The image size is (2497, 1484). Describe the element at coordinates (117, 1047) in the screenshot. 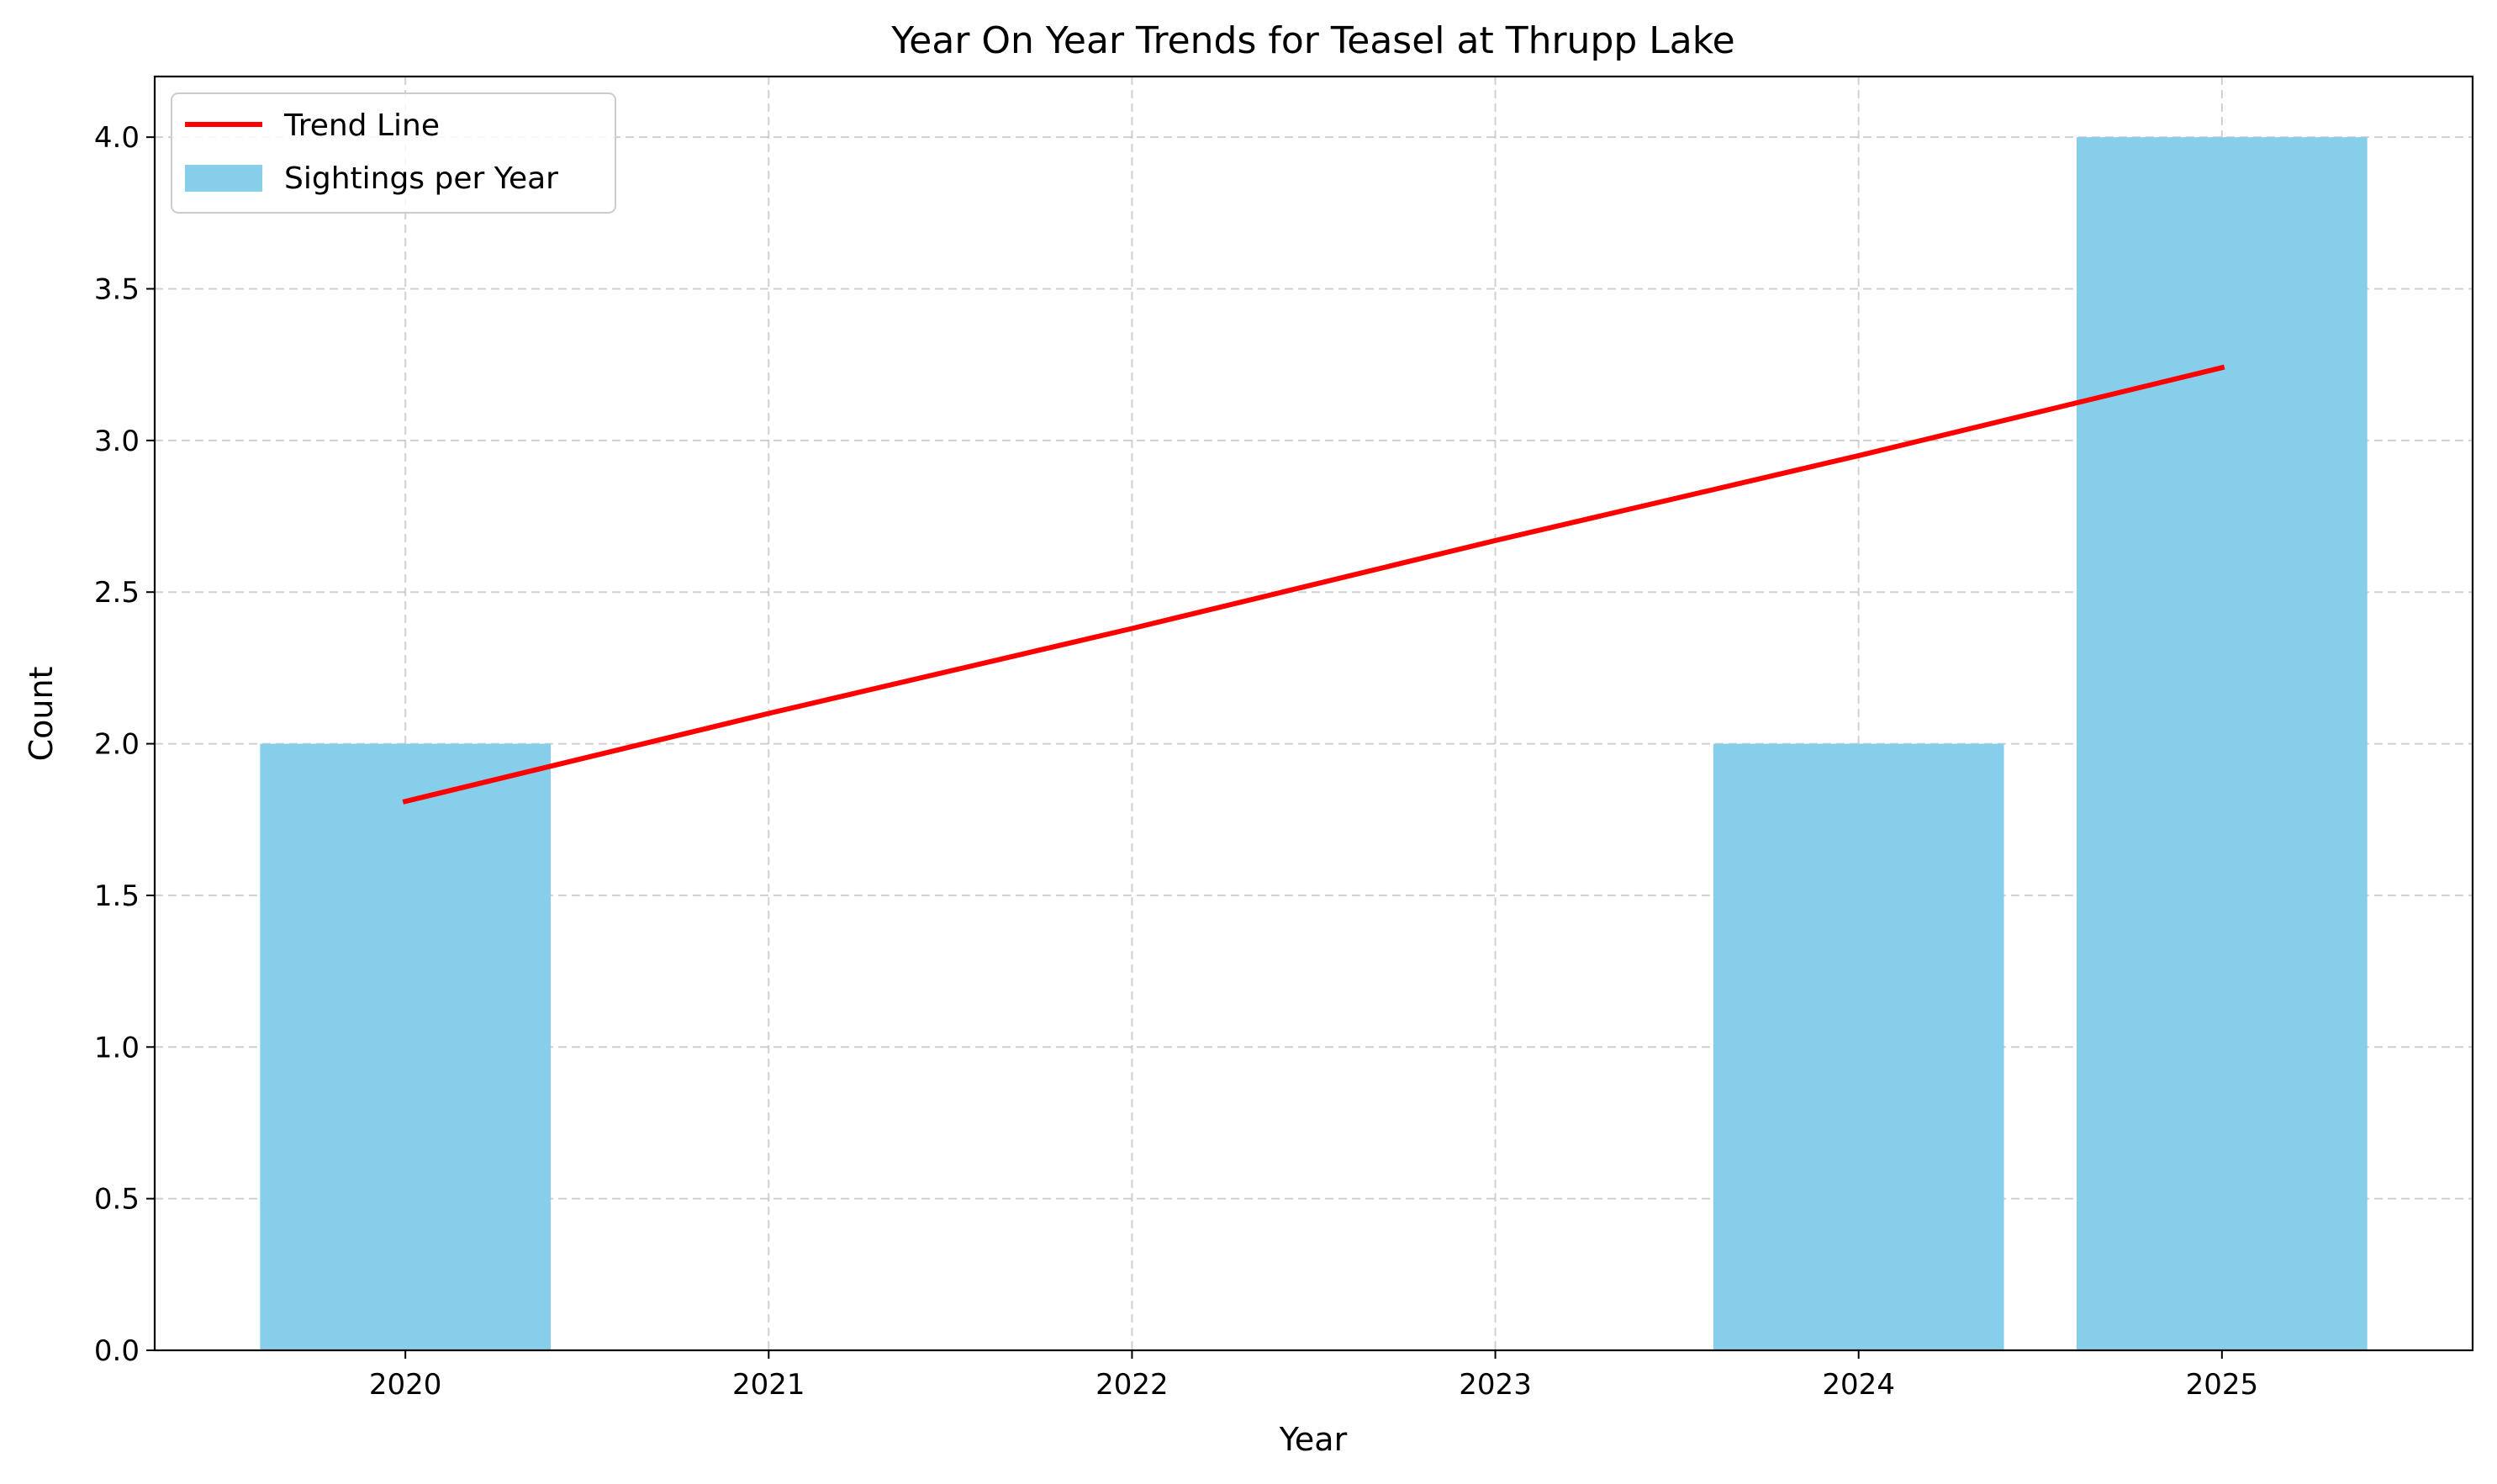

I see `y-tick-label: 1.0` at that location.